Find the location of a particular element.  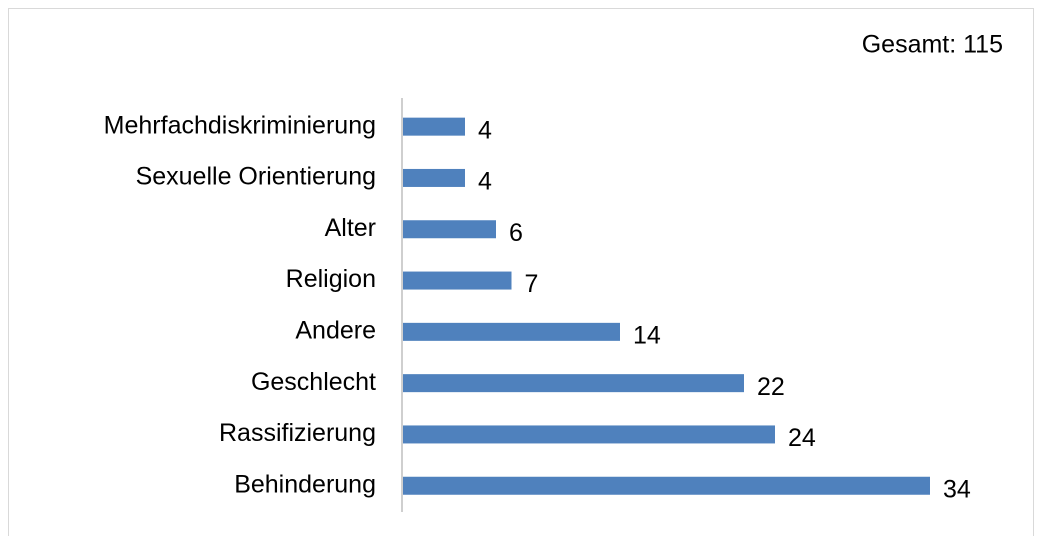

category-label: Behinderung is located at coordinates (305, 484).